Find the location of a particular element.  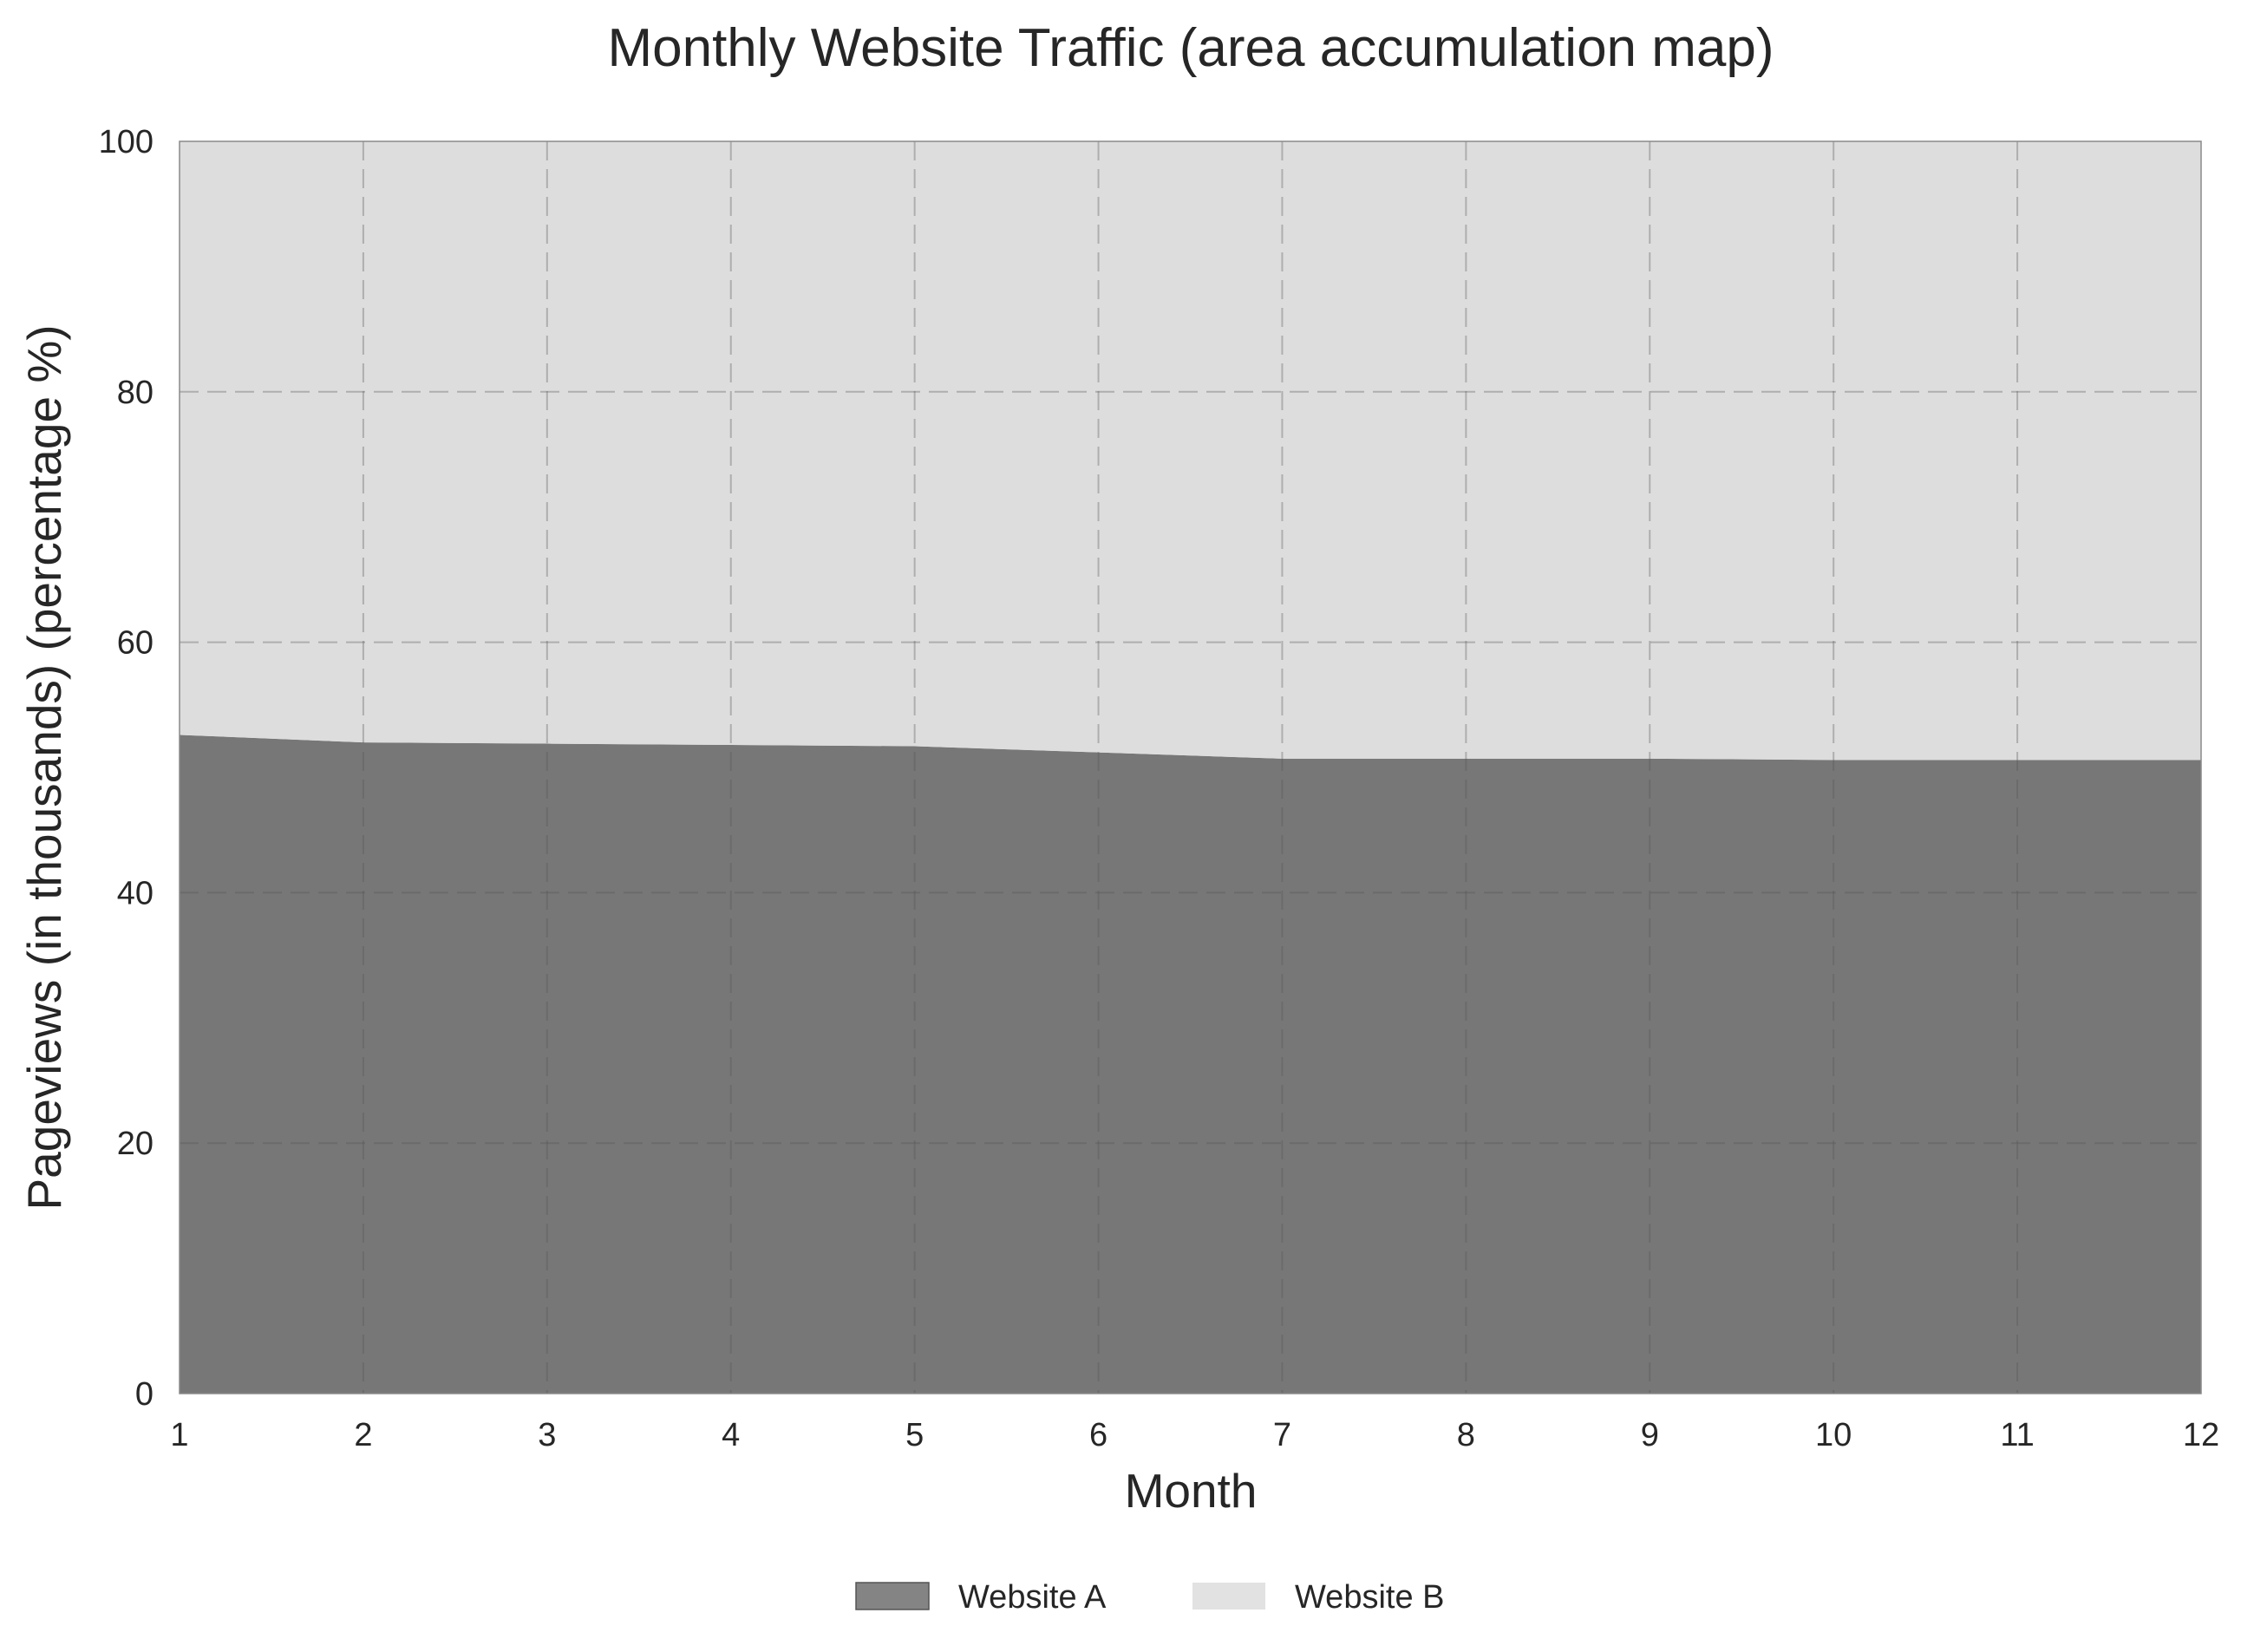

x-tick-label: 12 is located at coordinates (2201, 1435).